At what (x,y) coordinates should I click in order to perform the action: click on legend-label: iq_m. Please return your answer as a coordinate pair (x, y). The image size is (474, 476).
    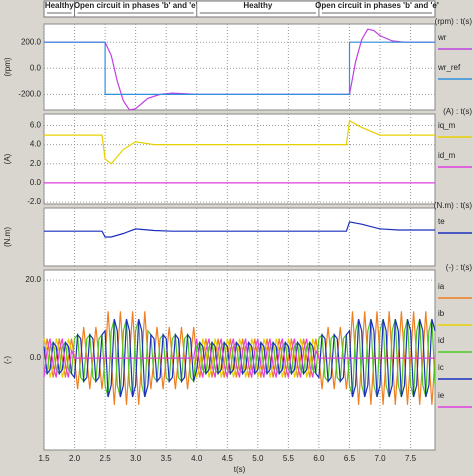
    Looking at the image, I should click on (447, 125).